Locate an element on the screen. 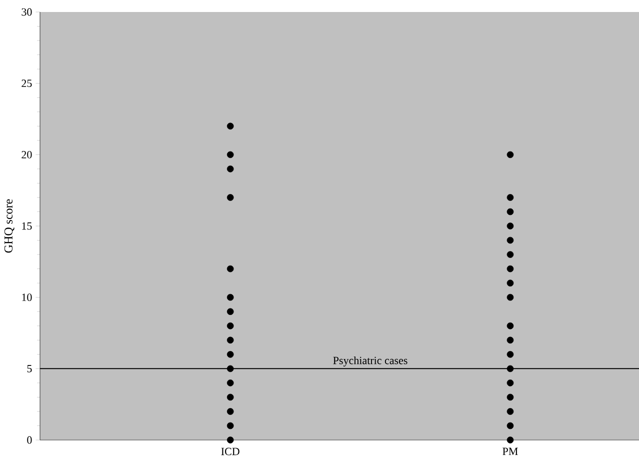 Image resolution: width=639 pixels, height=472 pixels. y-axis-title: GHQ score is located at coordinates (9, 226).